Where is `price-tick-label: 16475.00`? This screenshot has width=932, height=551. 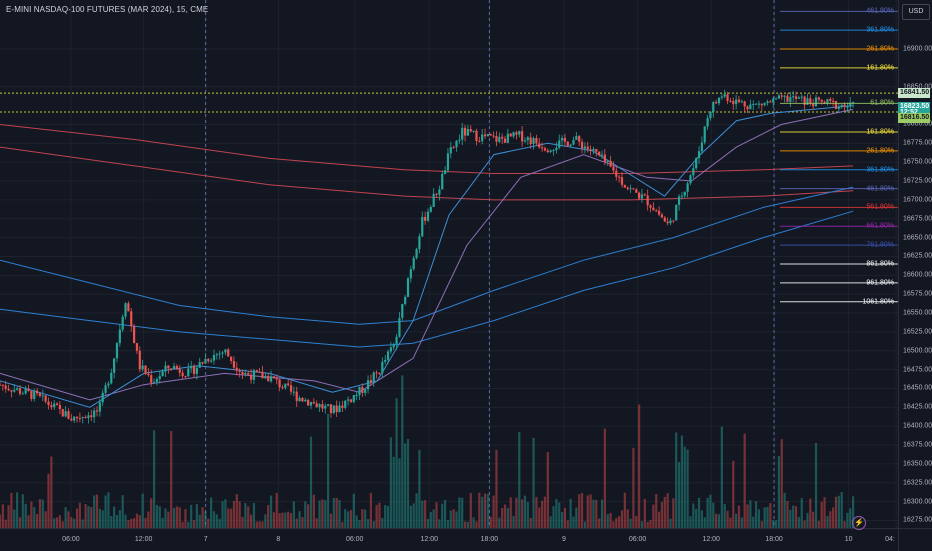 price-tick-label: 16475.00 is located at coordinates (917, 370).